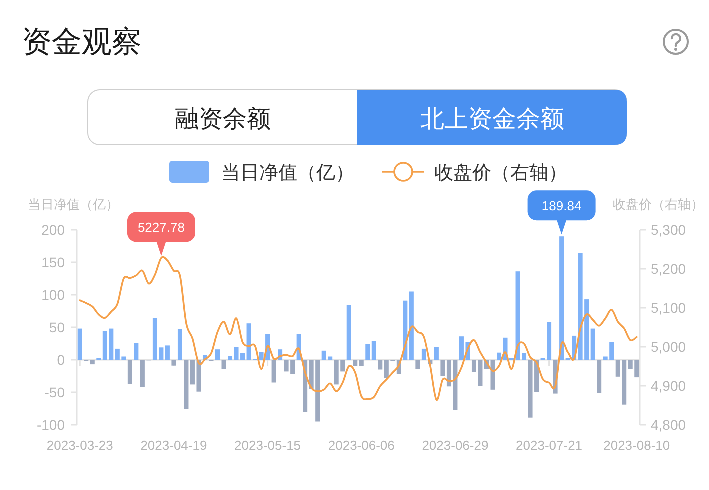  I want to click on x-tick-label: 2023-06-06, so click(361, 445).